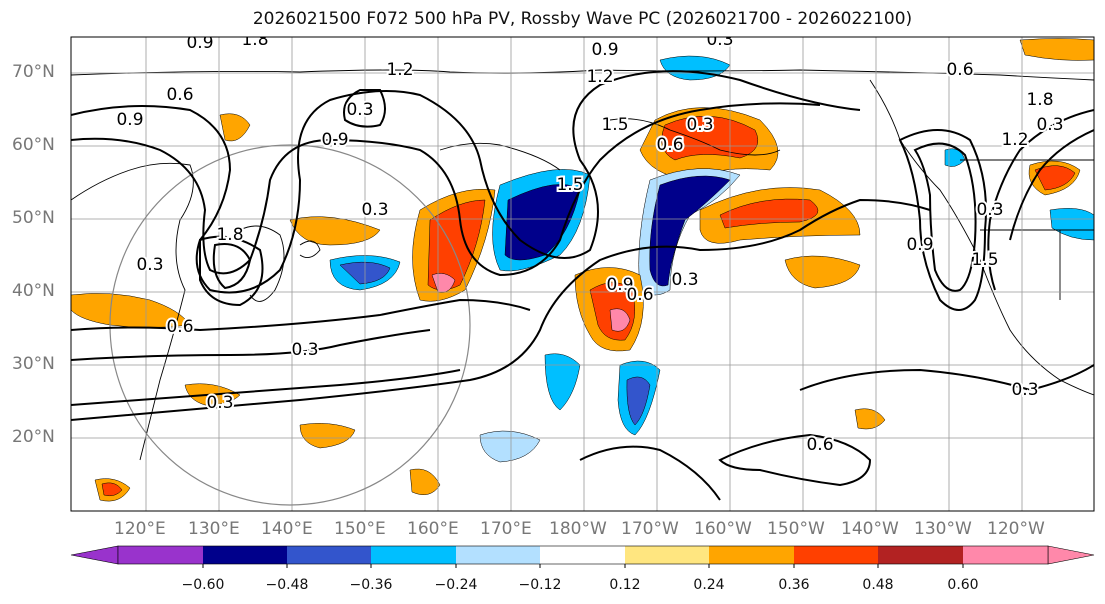 This screenshot has height=604, width=1105. What do you see at coordinates (506, 529) in the screenshot?
I see `lon-label-170e: 170°E` at bounding box center [506, 529].